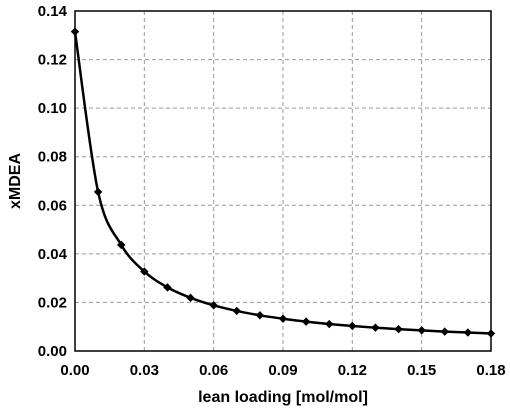 The image size is (510, 409). What do you see at coordinates (421, 370) in the screenshot?
I see `x-tick-label: 0.15` at bounding box center [421, 370].